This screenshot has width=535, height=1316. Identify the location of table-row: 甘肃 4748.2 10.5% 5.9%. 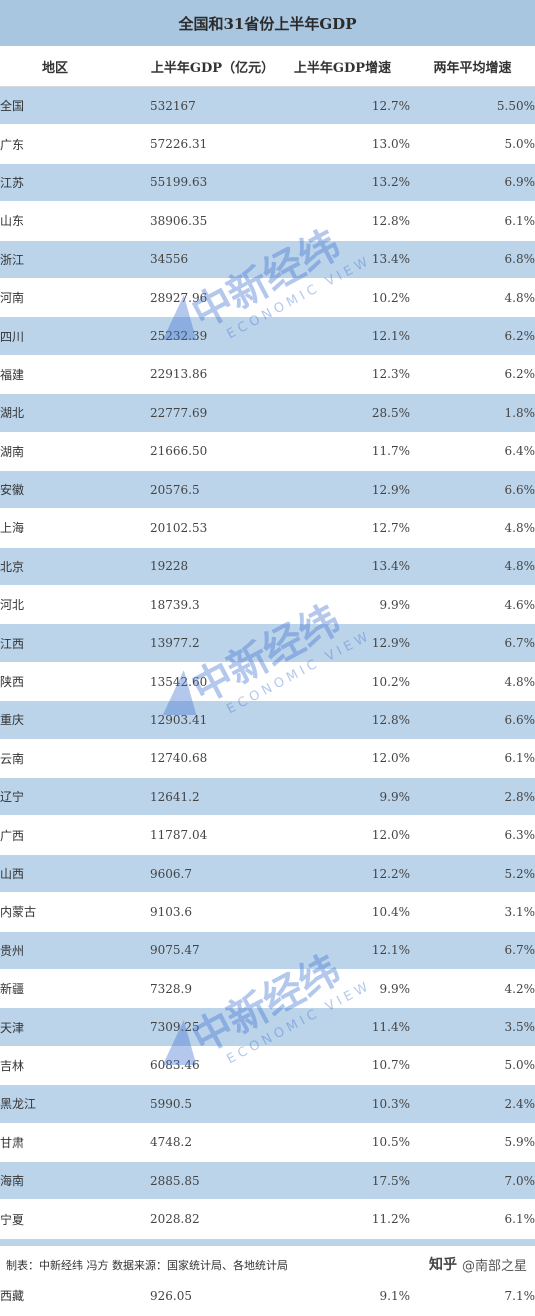
(267, 1142).